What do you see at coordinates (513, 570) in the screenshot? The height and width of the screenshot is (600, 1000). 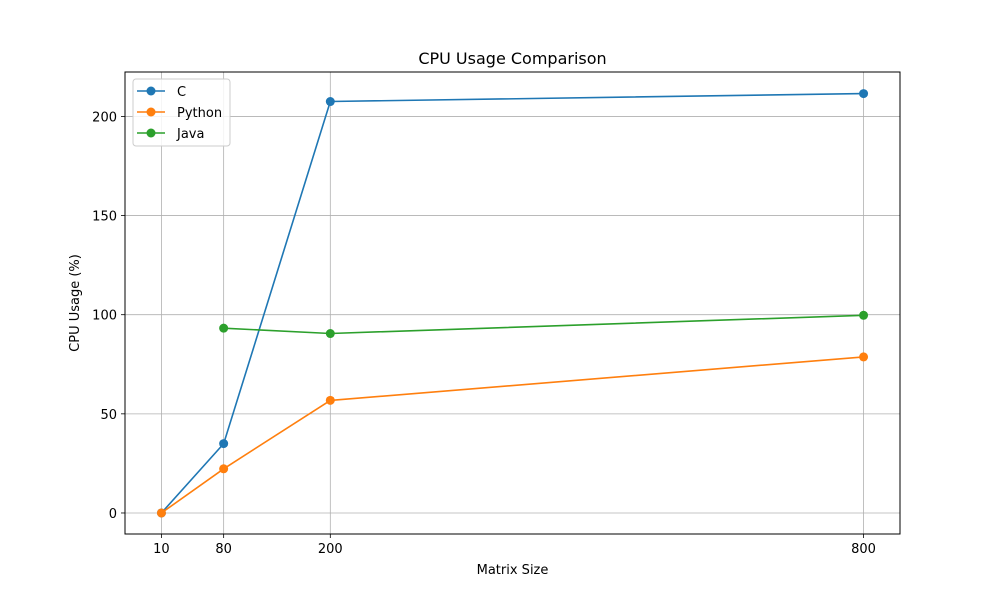 I see `x-axis-label: Matrix Size` at bounding box center [513, 570].